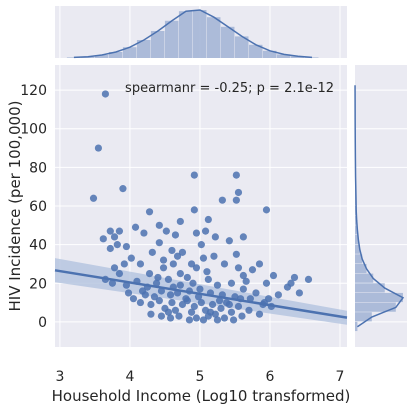 The image size is (413, 409). I want to click on y-tick-labels: 0 20 40 60 80 100 120, so click(33, 207).